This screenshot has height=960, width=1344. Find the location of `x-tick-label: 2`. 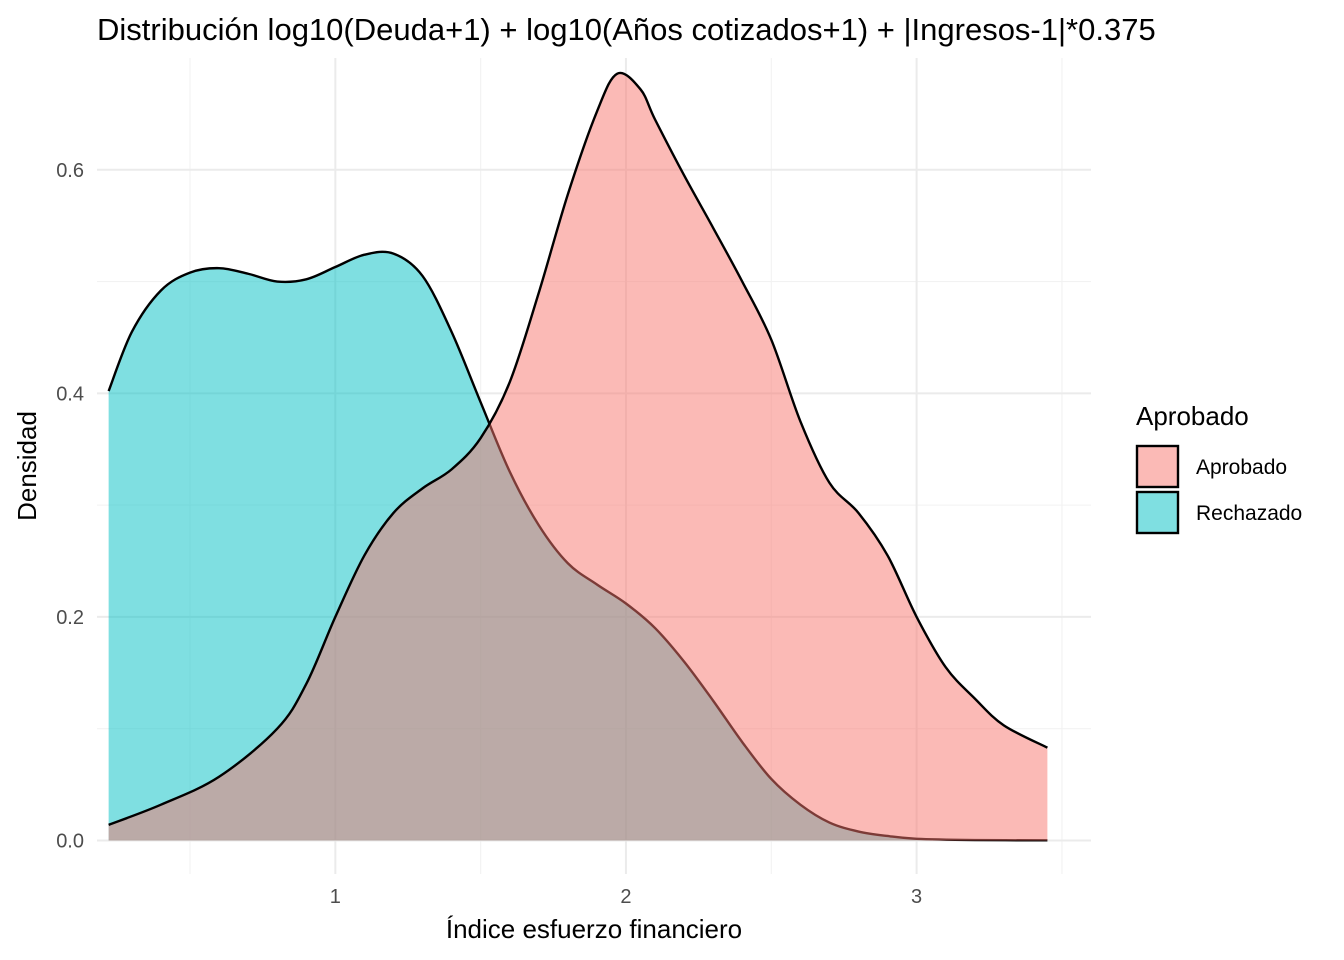

x-tick-label: 2 is located at coordinates (625, 897).